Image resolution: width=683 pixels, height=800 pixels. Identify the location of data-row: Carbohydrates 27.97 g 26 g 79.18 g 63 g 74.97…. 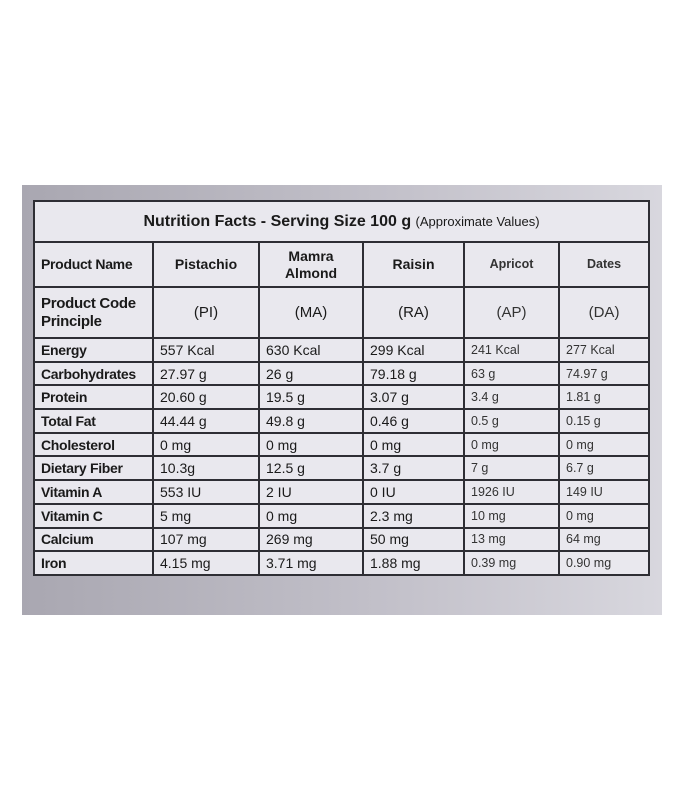
(342, 373).